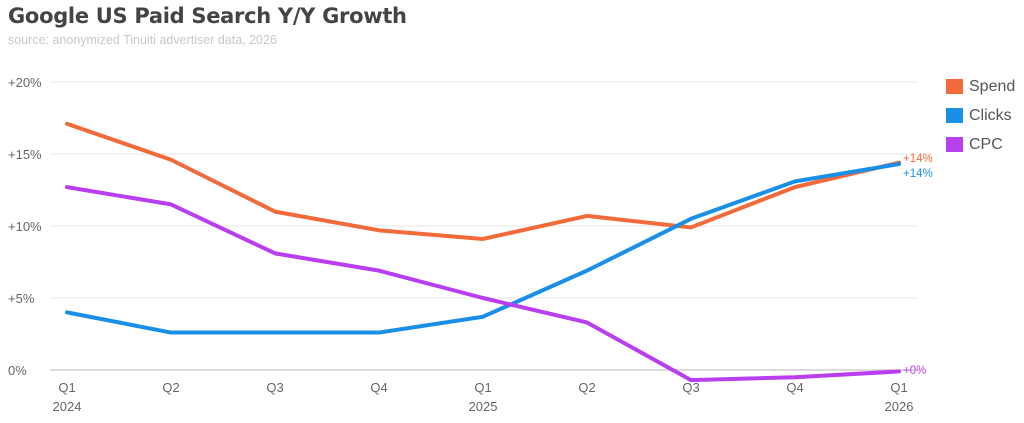 This screenshot has width=1024, height=423. What do you see at coordinates (918, 159) in the screenshot?
I see `end-label-spend: +14%` at bounding box center [918, 159].